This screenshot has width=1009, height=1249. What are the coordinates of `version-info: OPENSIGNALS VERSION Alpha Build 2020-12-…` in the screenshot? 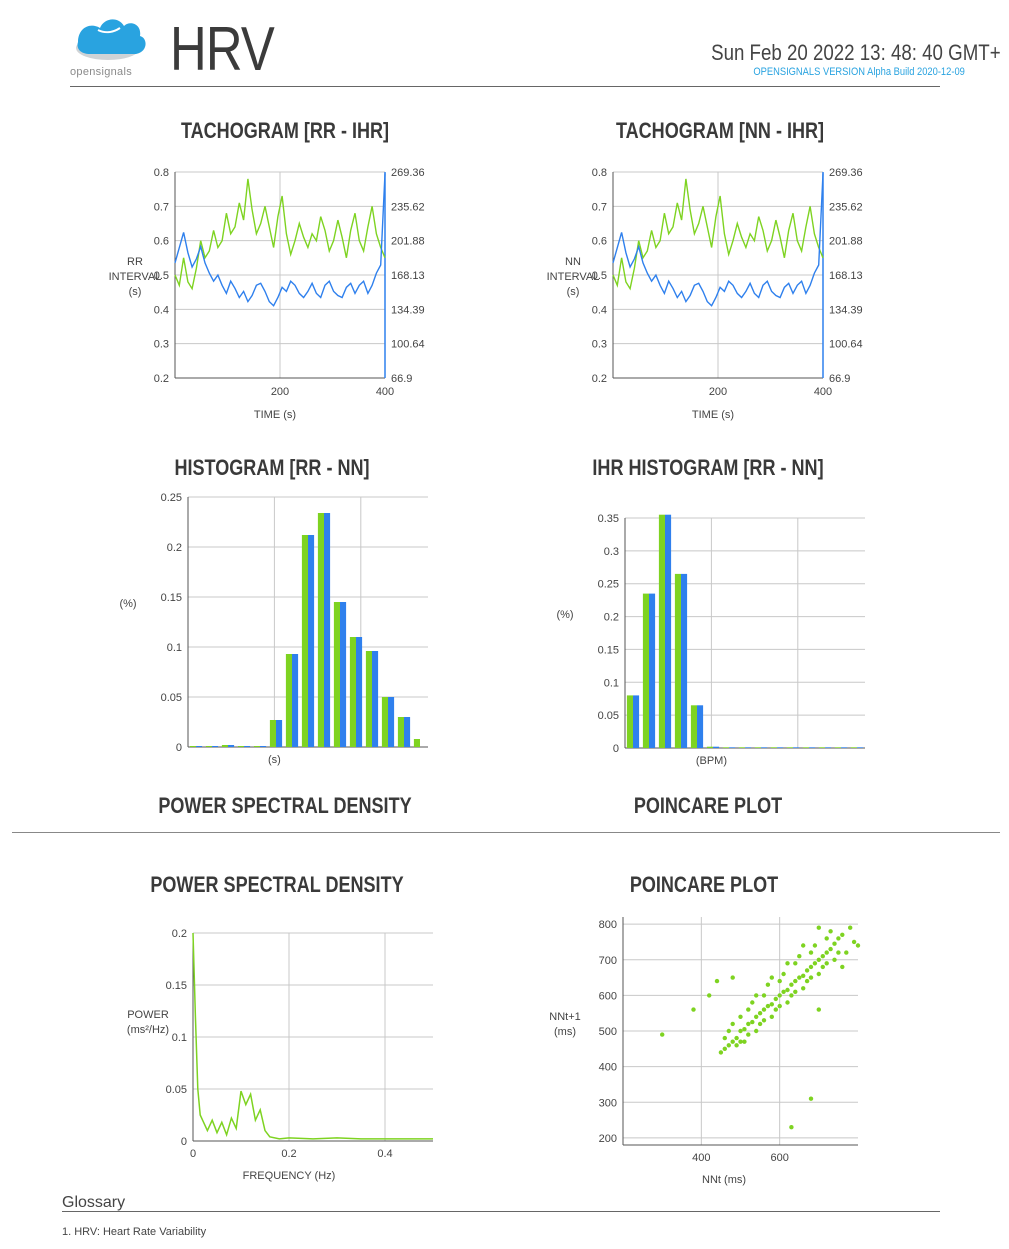 It's located at (859, 72).